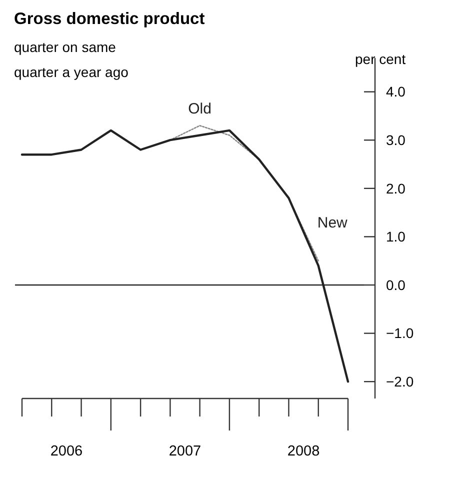 The image size is (452, 492). I want to click on y-tick-label: 3.0, so click(396, 140).